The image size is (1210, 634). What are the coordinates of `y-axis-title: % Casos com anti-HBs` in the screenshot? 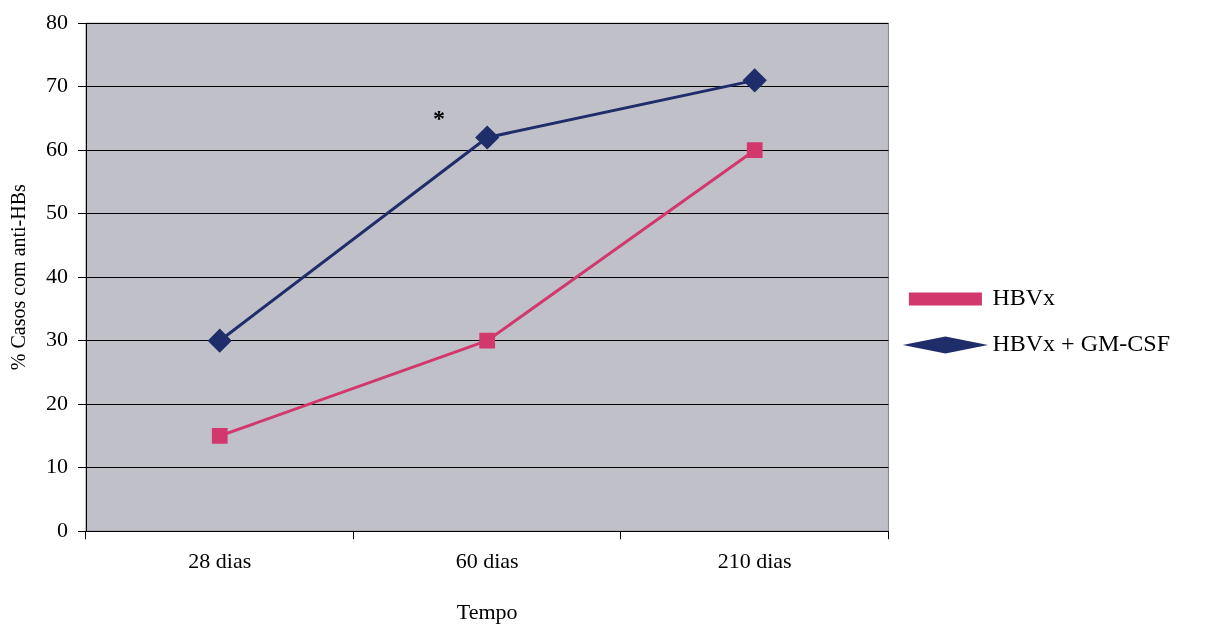 It's located at (18, 277).